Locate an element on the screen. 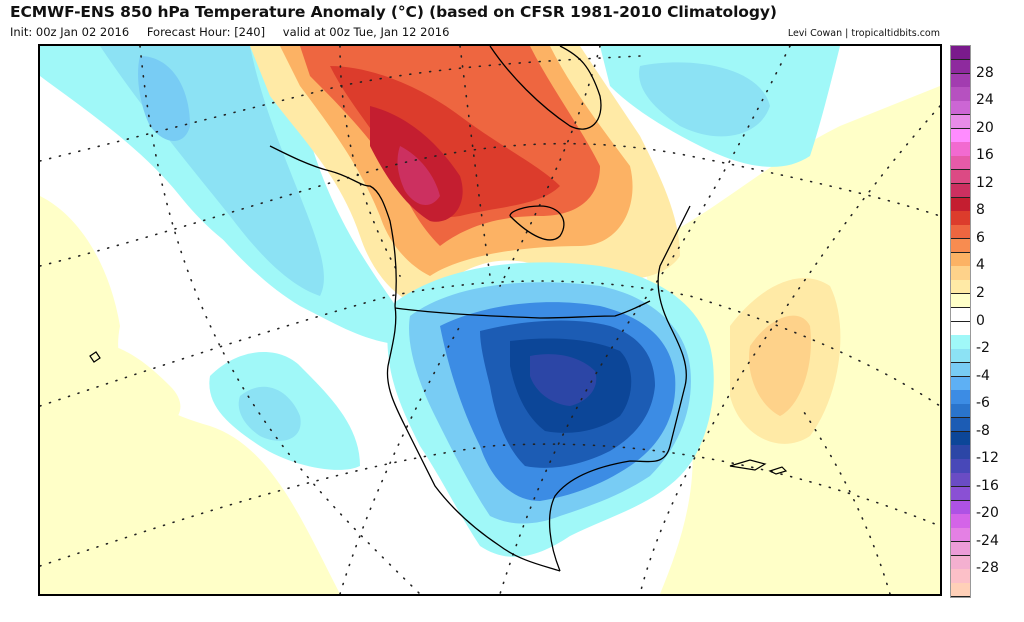 This screenshot has width=1024, height=622. anomaly-region-cold-conus-peak is located at coordinates (563, 380).